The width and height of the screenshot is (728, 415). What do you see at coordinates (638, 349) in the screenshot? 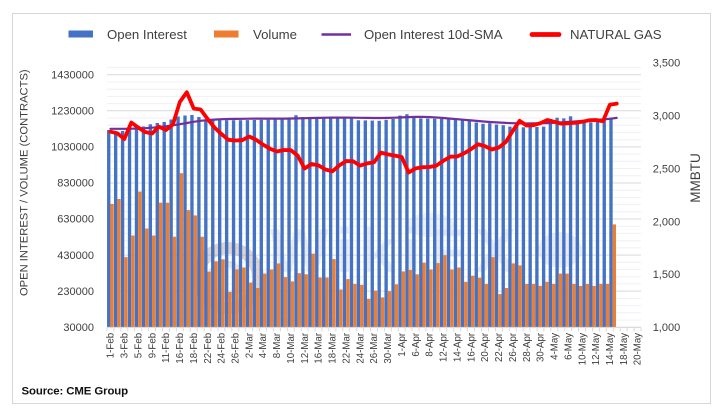
I see `svg-text: 20-May` at bounding box center [638, 349].